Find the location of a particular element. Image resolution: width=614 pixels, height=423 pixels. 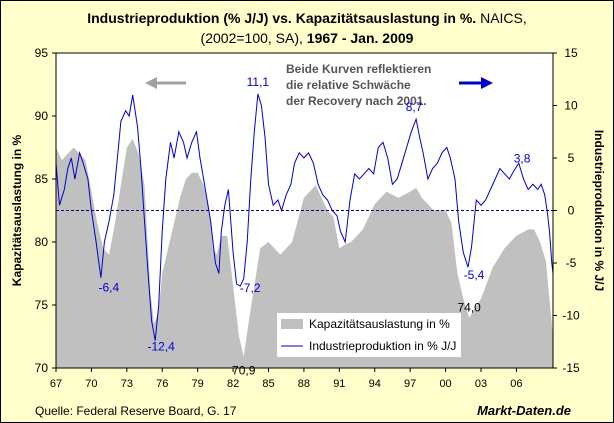

legend-box is located at coordinates (369, 335).